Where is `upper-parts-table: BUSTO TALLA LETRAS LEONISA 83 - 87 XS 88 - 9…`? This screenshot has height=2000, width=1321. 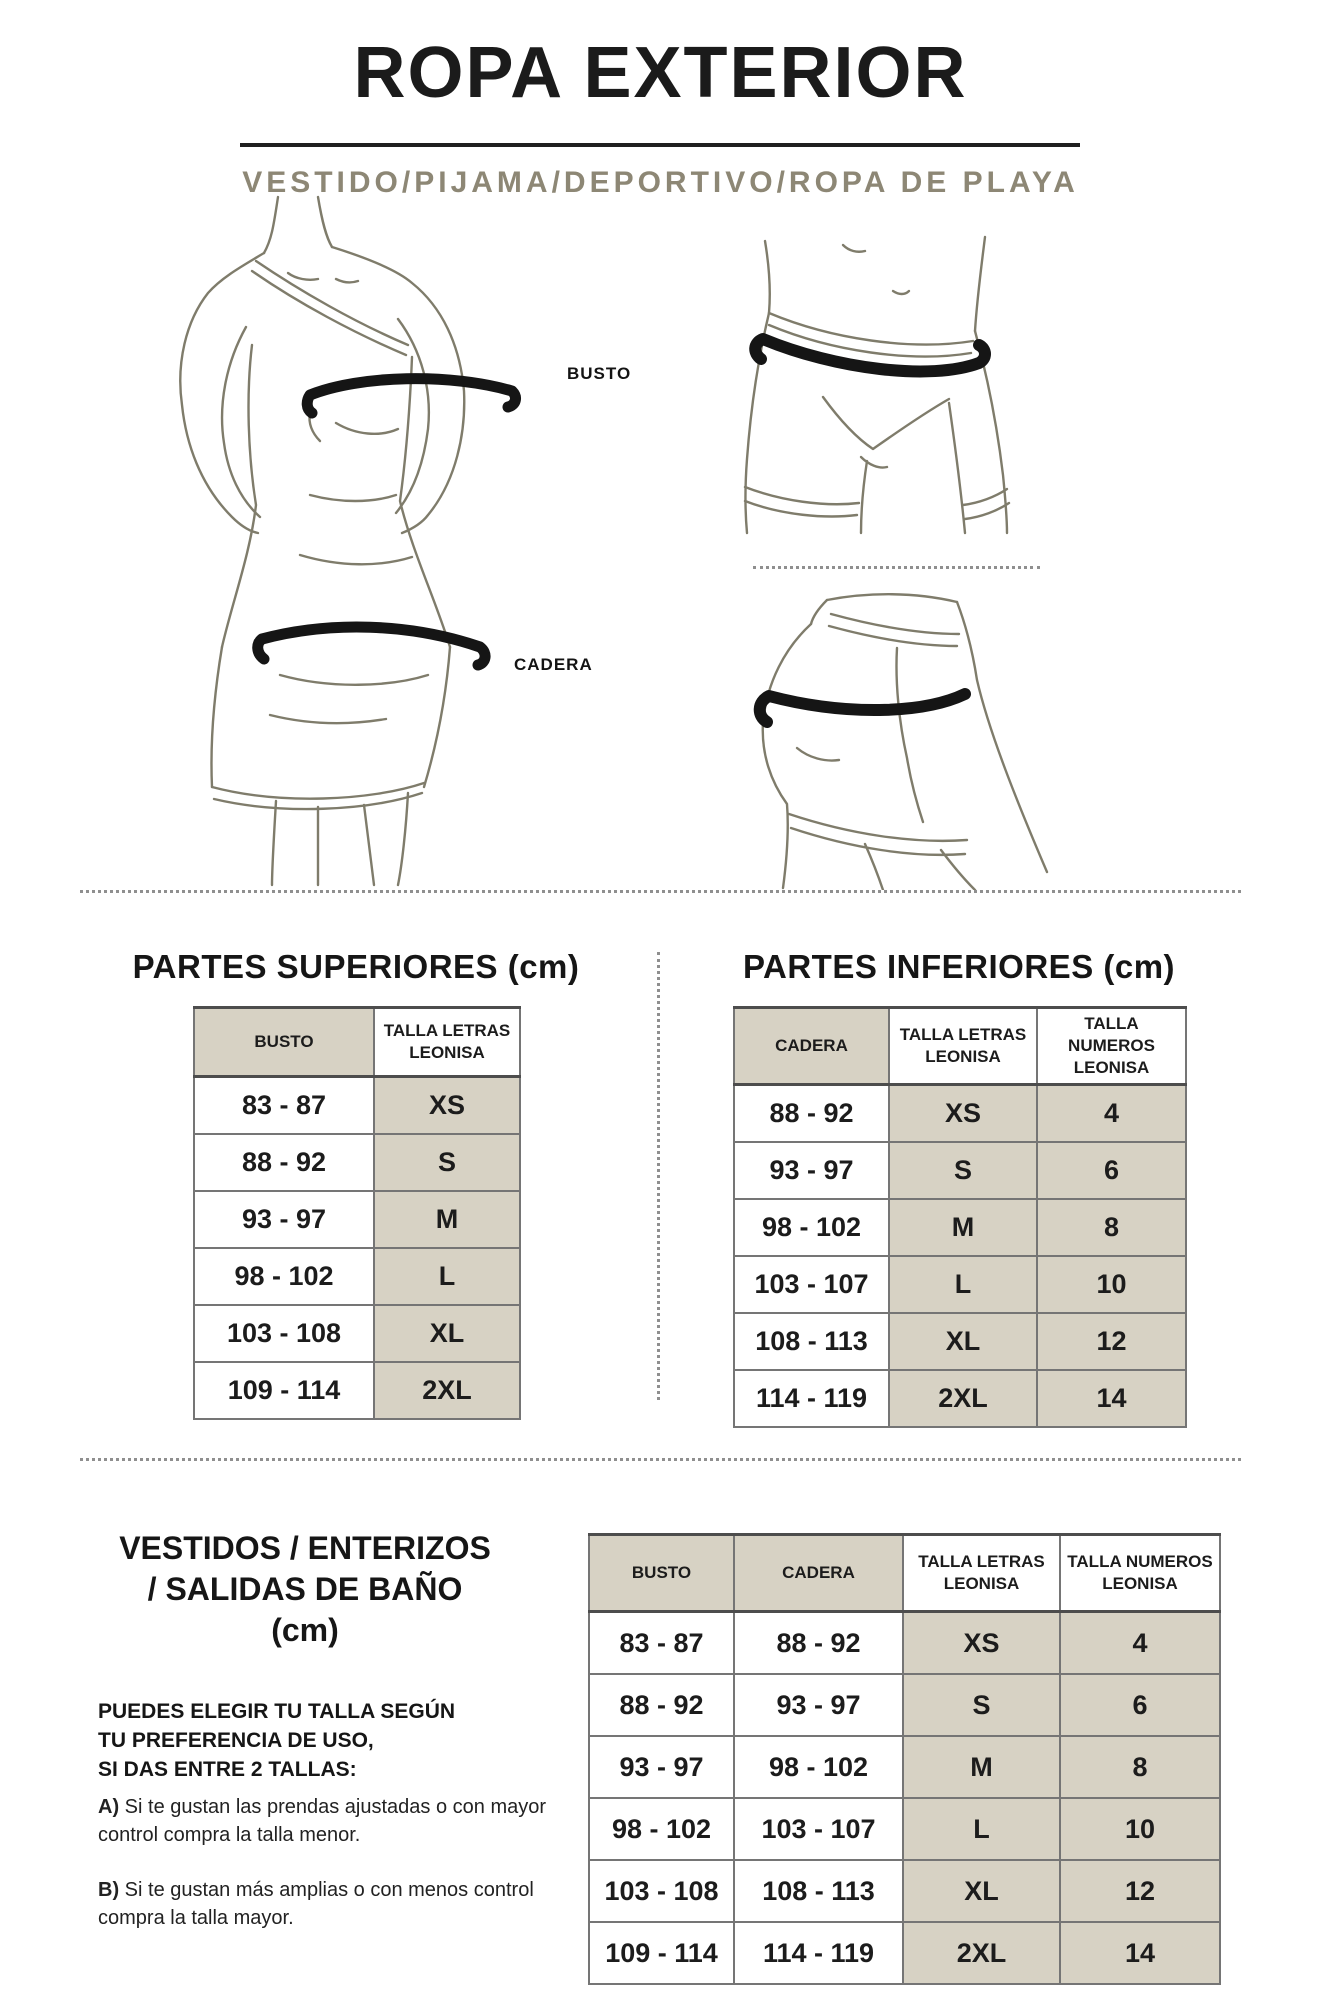
upper-parts-table: BUSTO TALLA LETRAS LEONISA 83 - 87 XS 88 - 9… is located at coordinates (357, 1213).